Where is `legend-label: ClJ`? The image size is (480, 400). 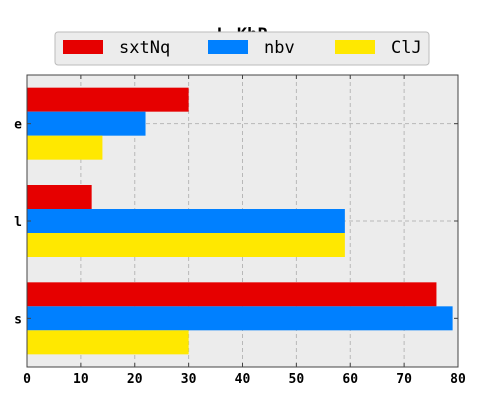
legend-label: ClJ is located at coordinates (406, 48).